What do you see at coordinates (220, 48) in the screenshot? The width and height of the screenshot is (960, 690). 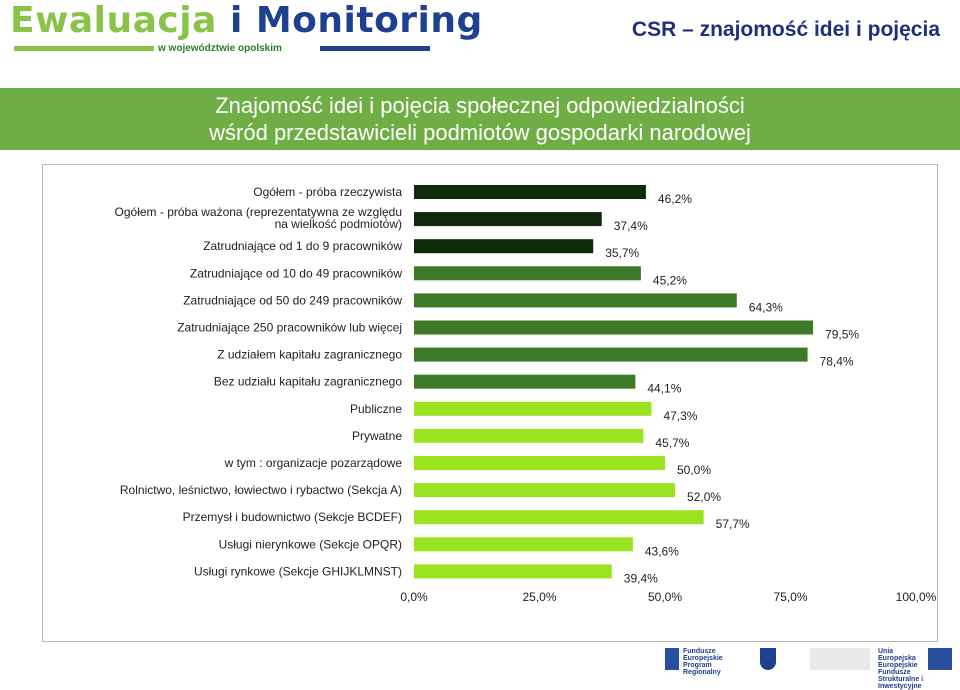 I see `logo-subtitle: w województwie opolskim` at bounding box center [220, 48].